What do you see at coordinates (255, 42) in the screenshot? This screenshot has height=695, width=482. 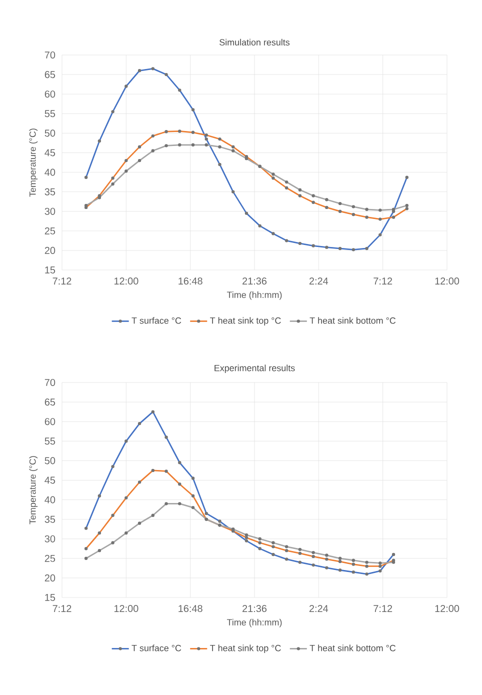 I see `chart-title: Simulation results` at bounding box center [255, 42].